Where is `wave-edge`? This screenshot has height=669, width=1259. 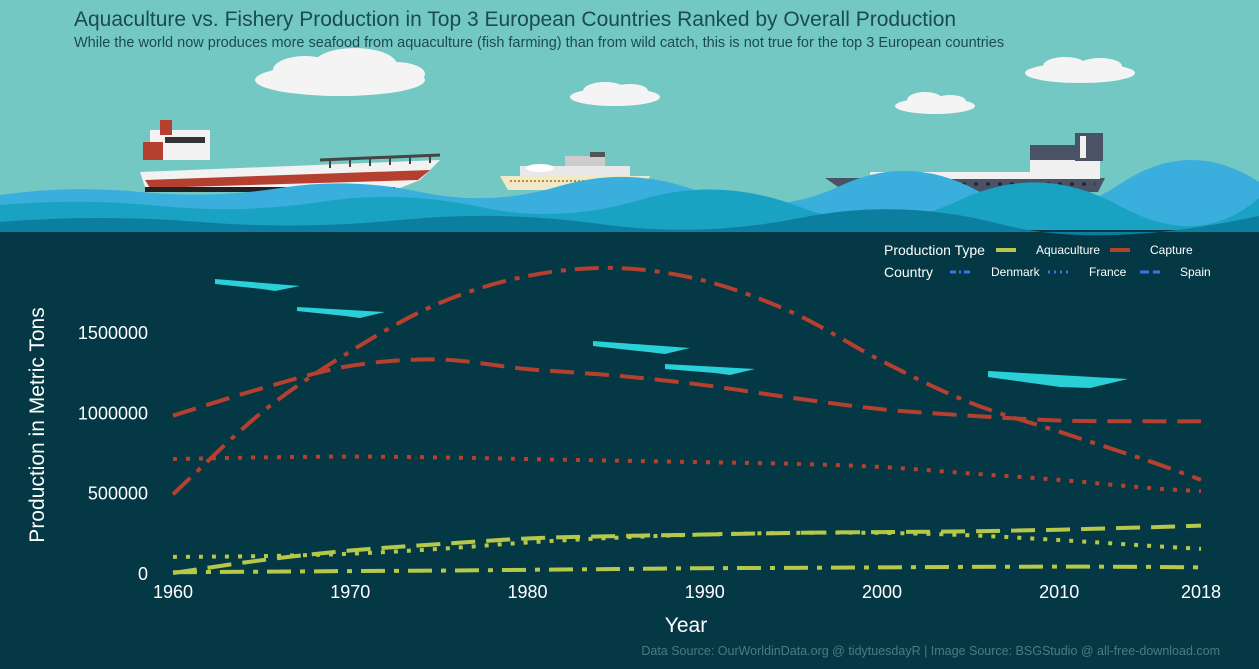
wave-edge is located at coordinates (629, 222).